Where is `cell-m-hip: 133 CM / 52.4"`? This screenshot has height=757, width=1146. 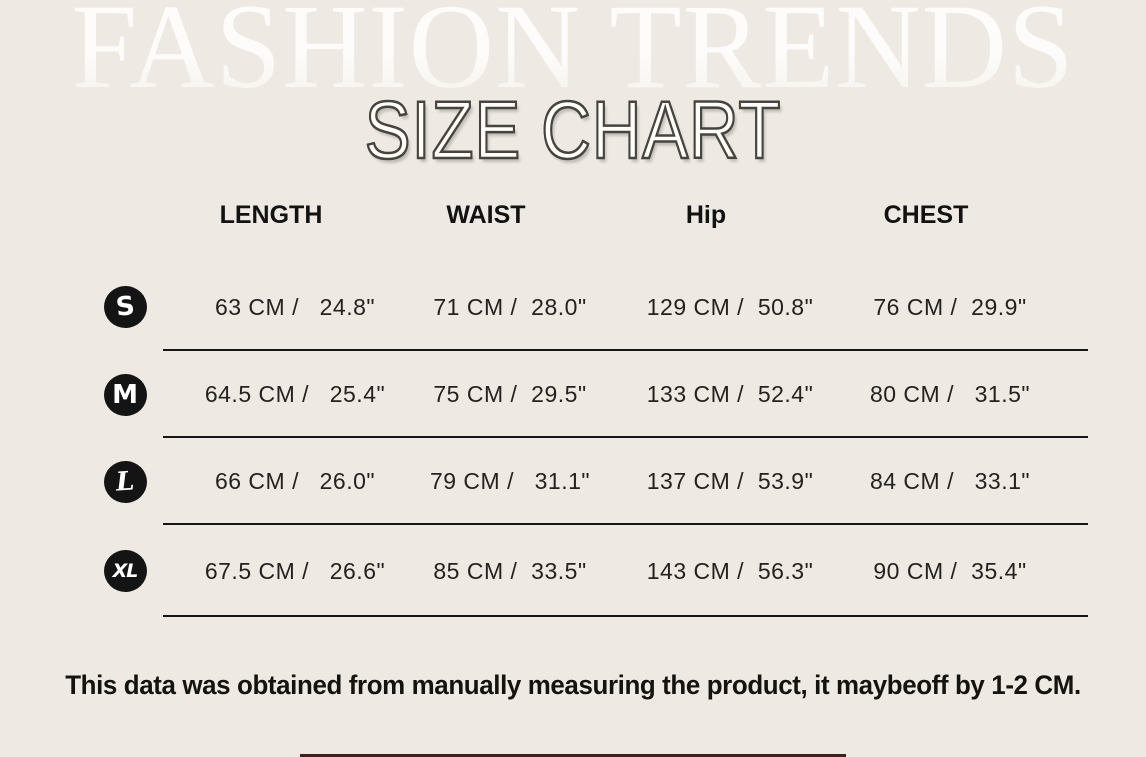 cell-m-hip: 133 CM / 52.4" is located at coordinates (730, 394).